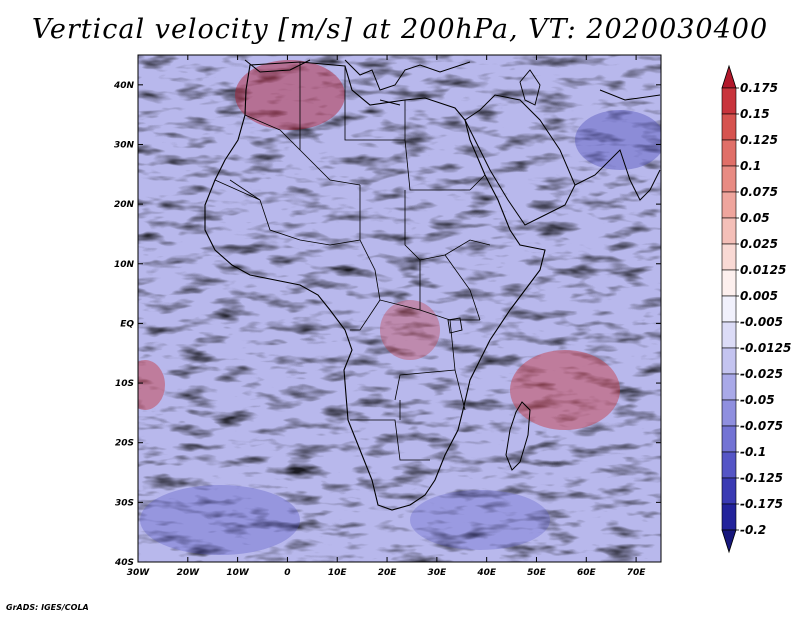  What do you see at coordinates (759, 192) in the screenshot?
I see `colorbar-label: 0.075` at bounding box center [759, 192].